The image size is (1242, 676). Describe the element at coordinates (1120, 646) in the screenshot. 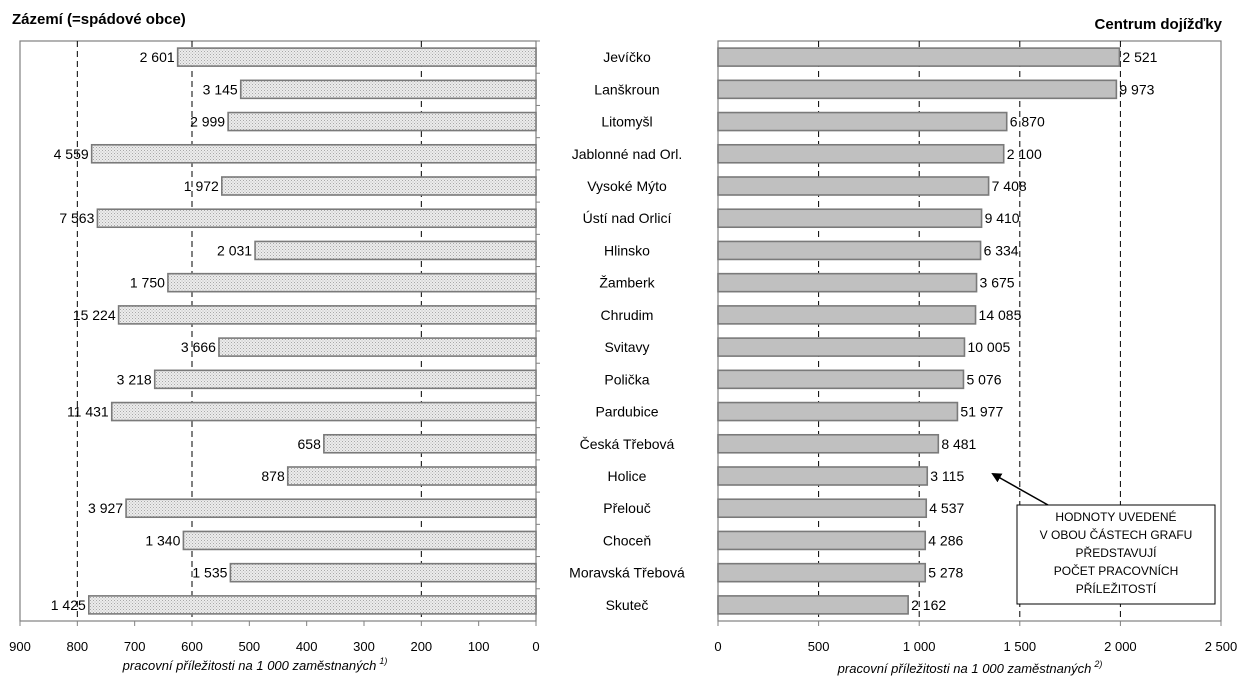

I see `right-x-tick-label: 2 000` at that location.